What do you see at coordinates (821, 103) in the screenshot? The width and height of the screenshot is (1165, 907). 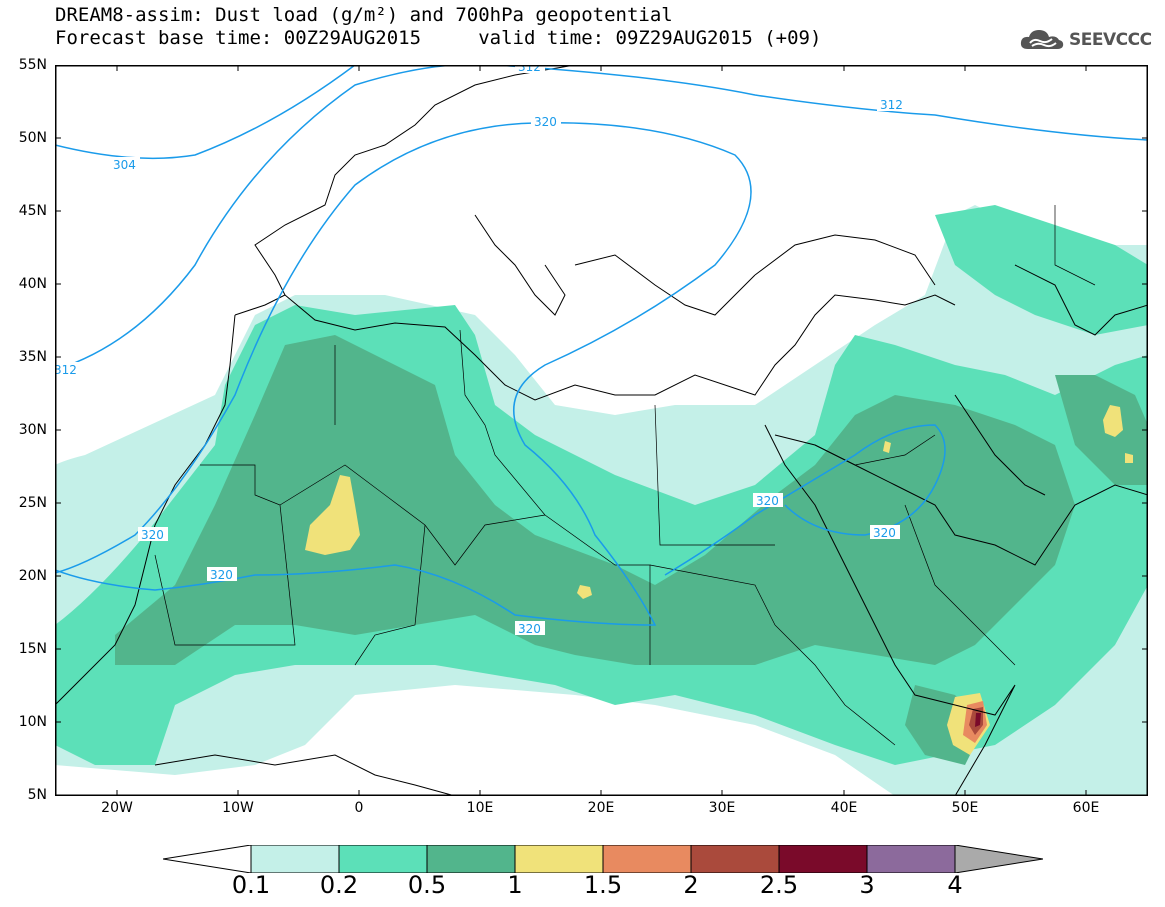 I see `contour-312-north` at bounding box center [821, 103].